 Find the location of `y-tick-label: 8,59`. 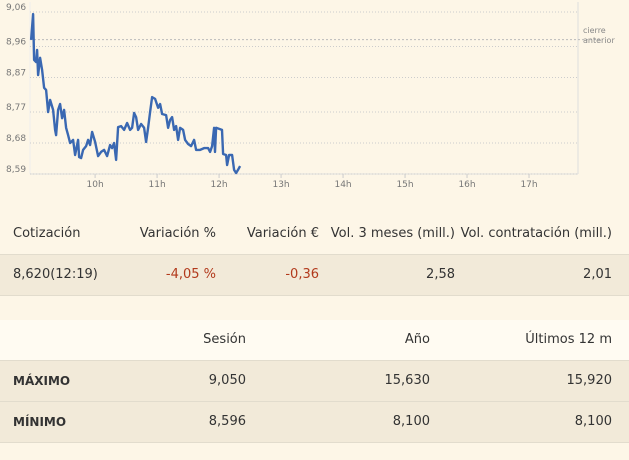

y-tick-label: 8,59 is located at coordinates (16, 170).